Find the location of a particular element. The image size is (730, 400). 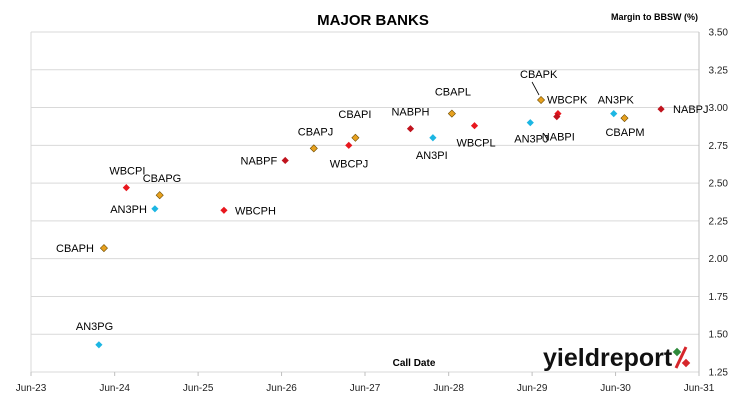

point-label-cbapk: CBAPK is located at coordinates (539, 75).